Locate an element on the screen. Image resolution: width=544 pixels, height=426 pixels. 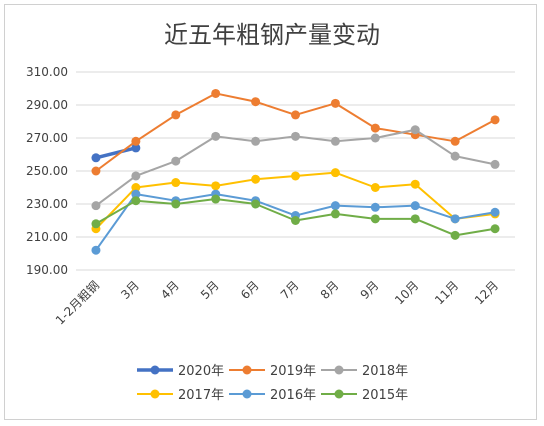
y-tick-label: 310.00 is located at coordinates (47, 72).